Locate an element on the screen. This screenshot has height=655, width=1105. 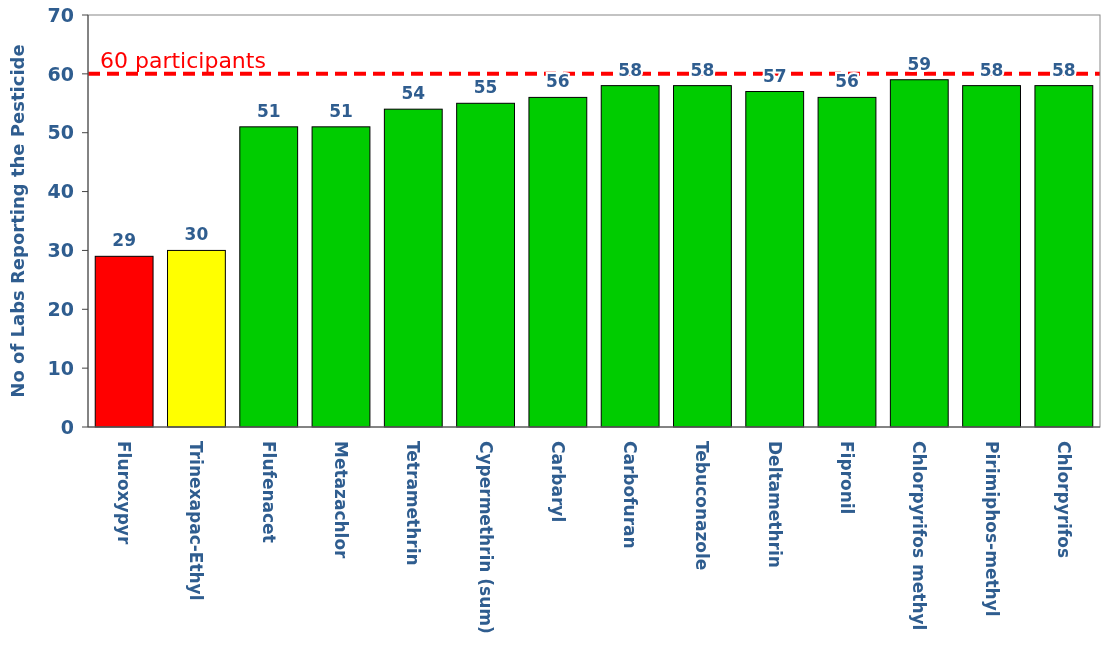
x-tick-label: Fluroxypyr is located at coordinates (124, 493).